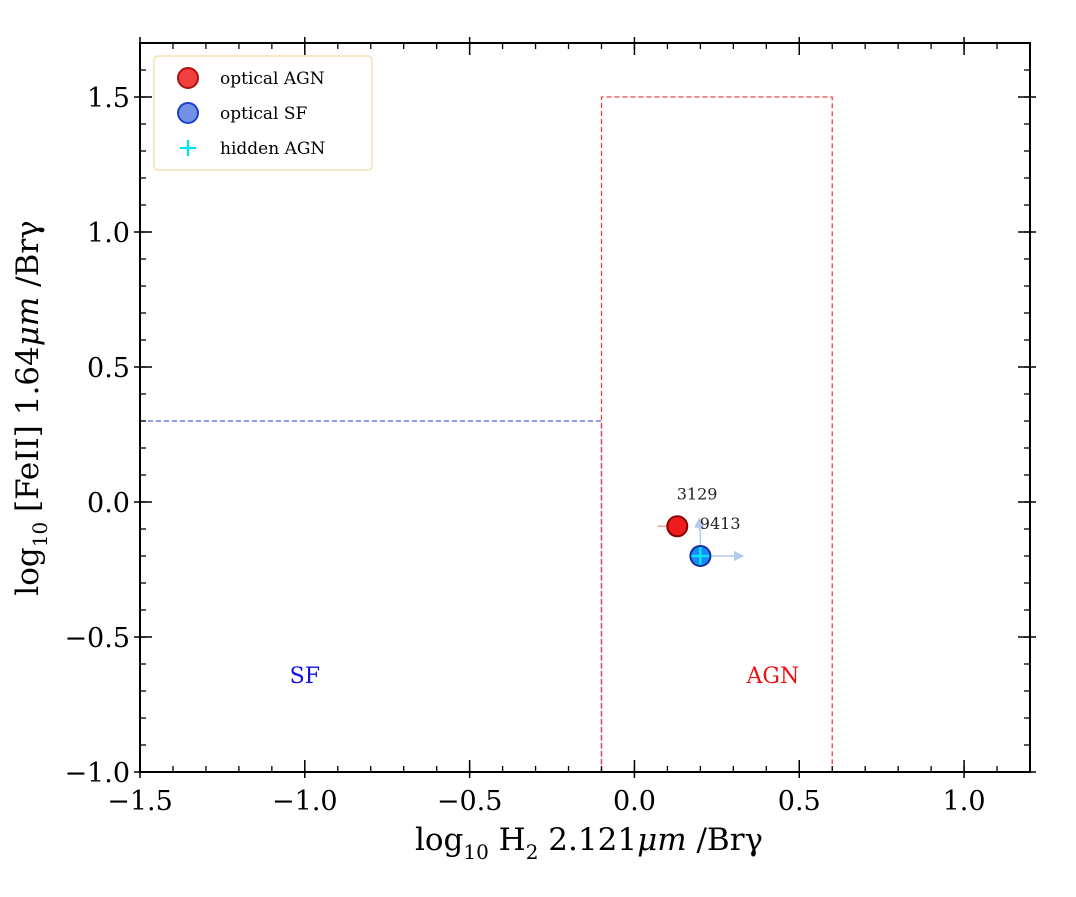  I want to click on x-tick-label: 0.0, so click(634, 801).